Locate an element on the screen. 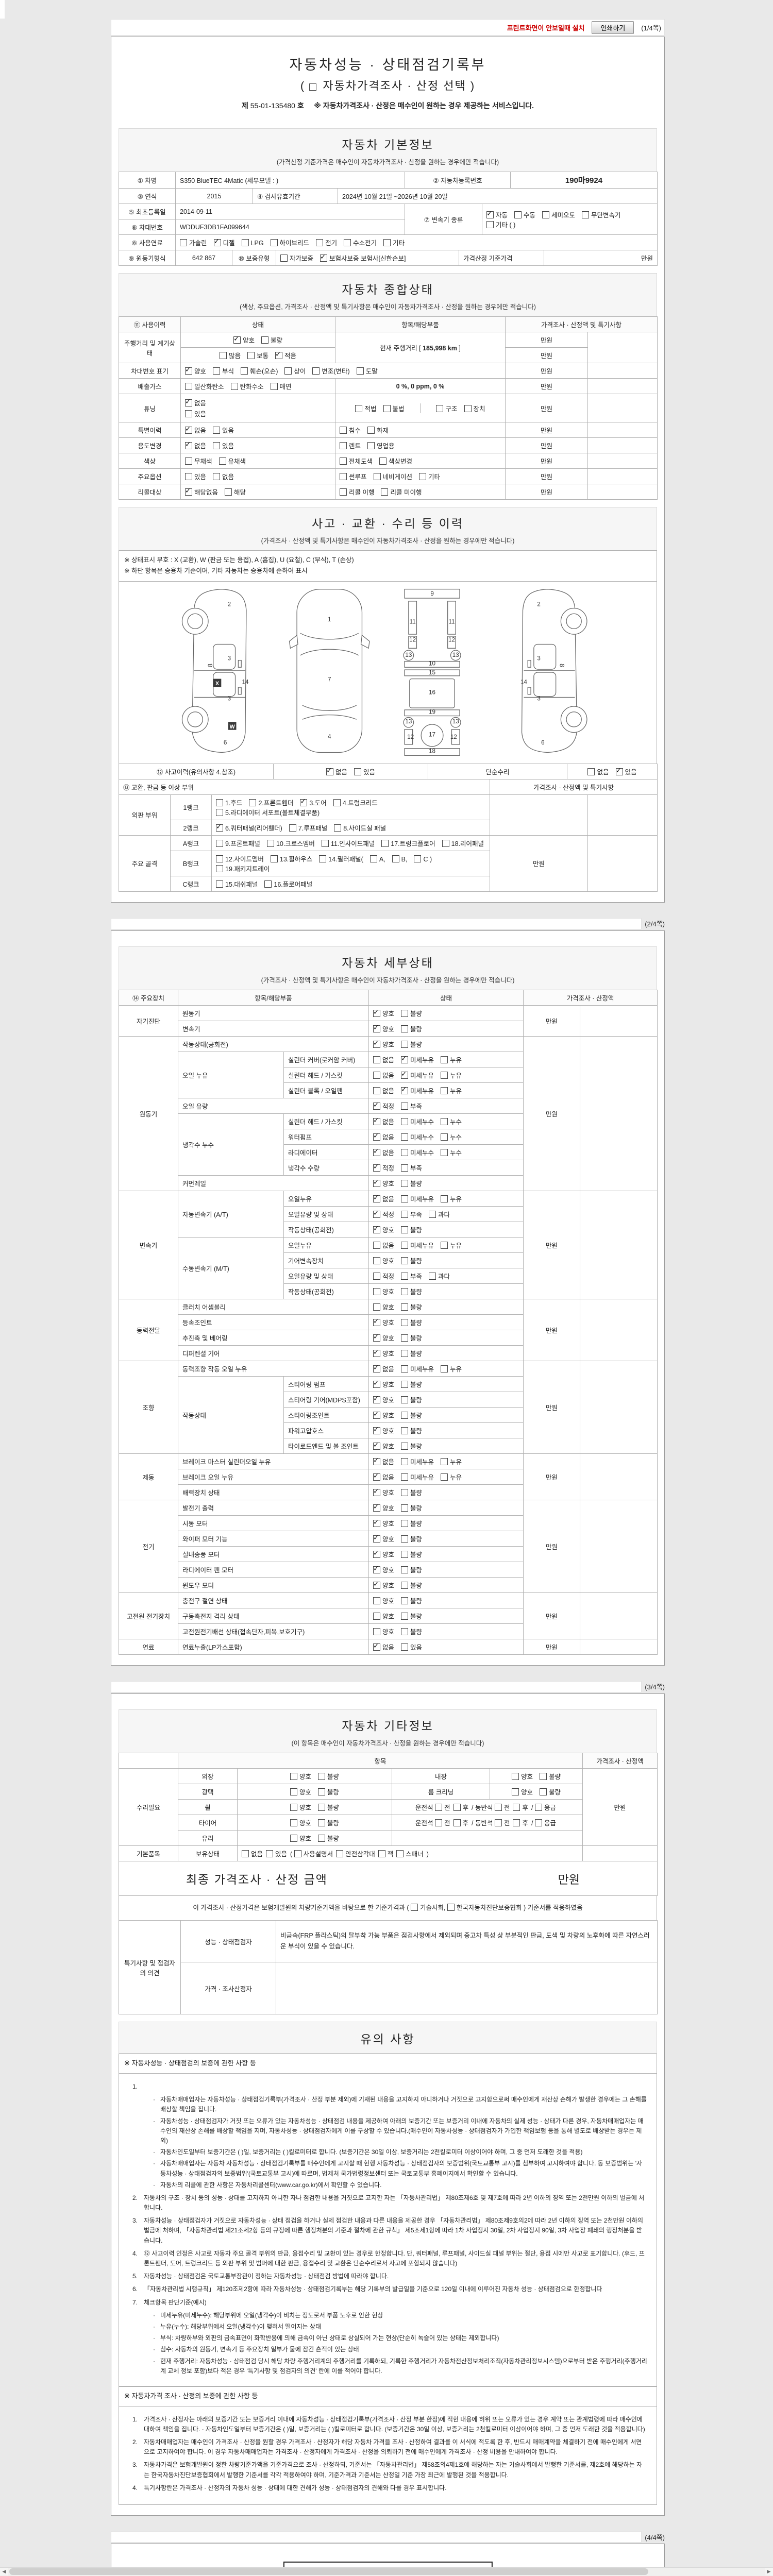 Image resolution: width=773 pixels, height=2576 pixels. horizontal-scrollbar: ◀ ▶ is located at coordinates (386, 2571).